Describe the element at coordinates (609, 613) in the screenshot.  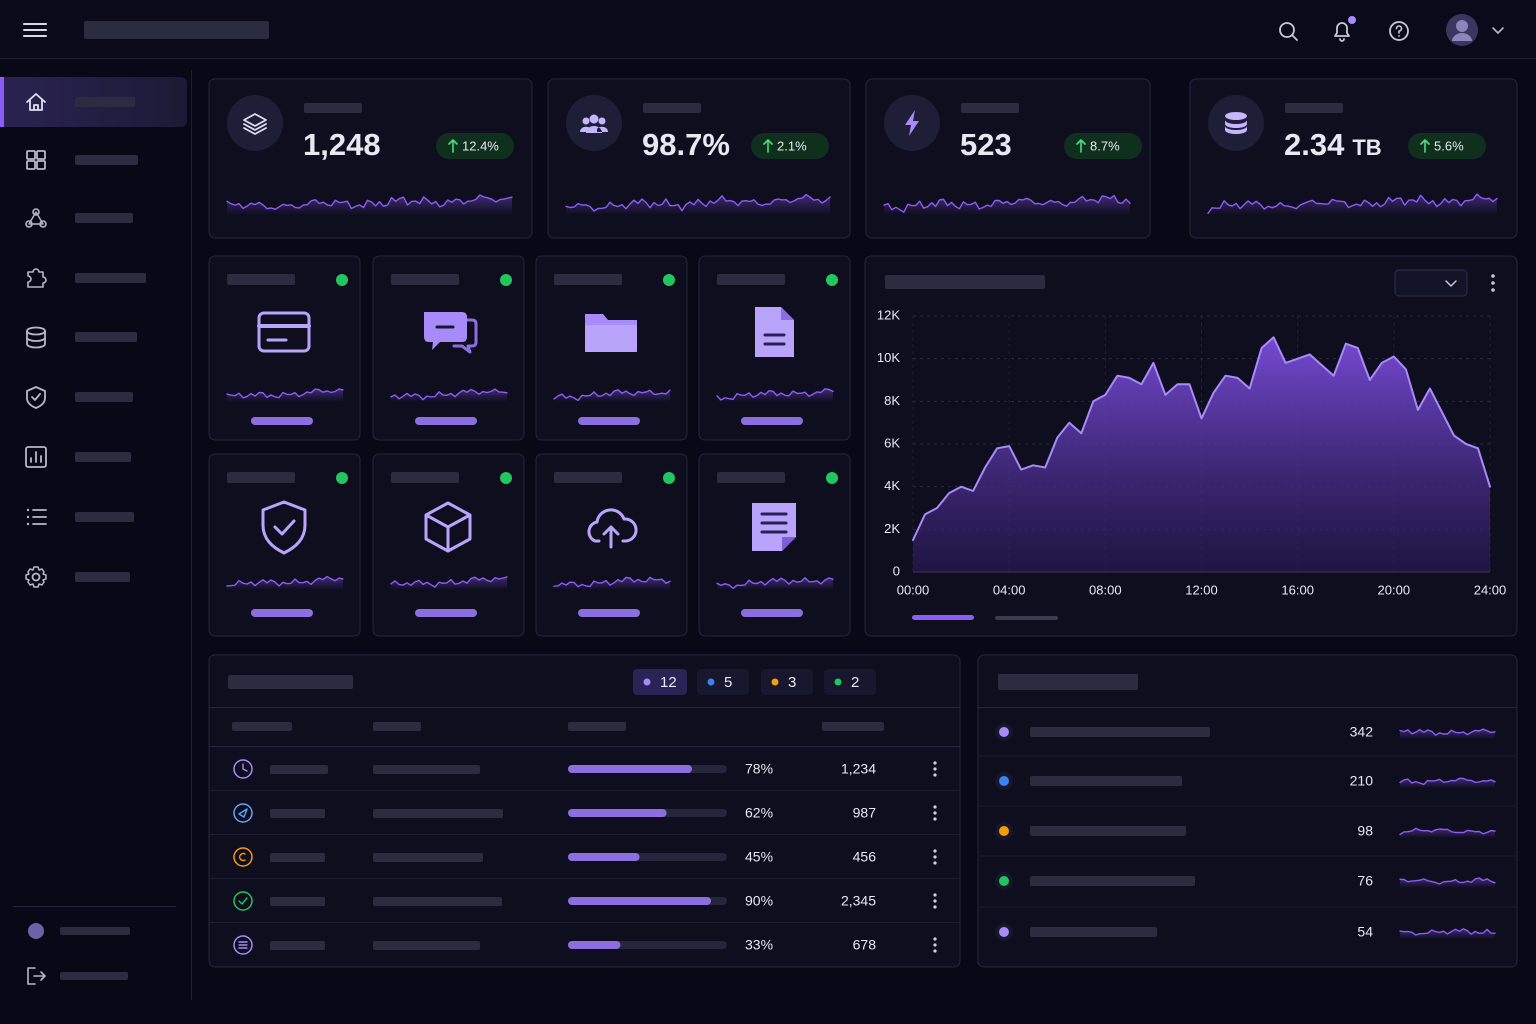
I see `tile-bar` at that location.